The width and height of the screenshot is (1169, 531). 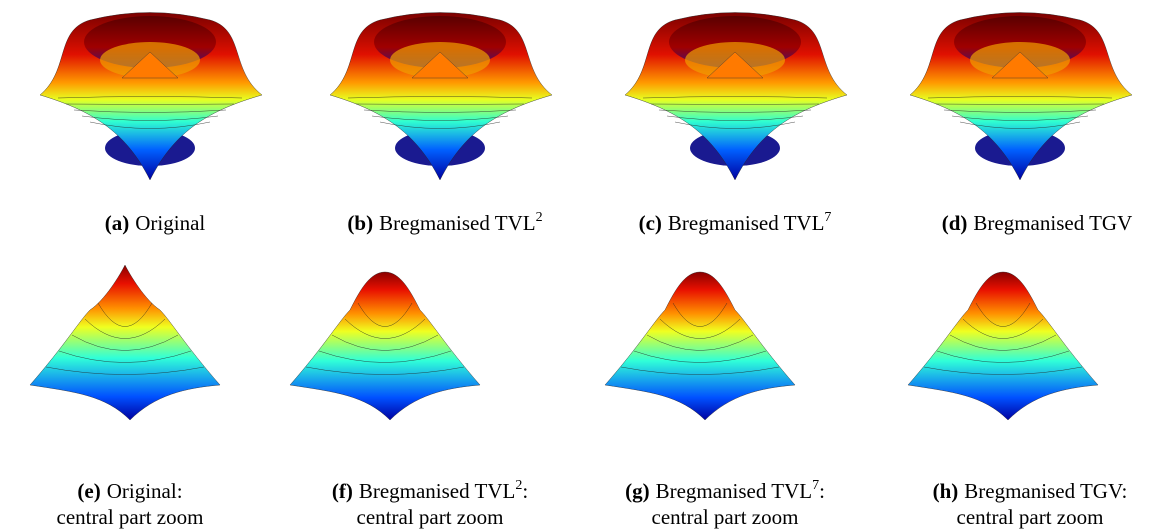 I want to click on caption-label: (f), so click(x=342, y=491).